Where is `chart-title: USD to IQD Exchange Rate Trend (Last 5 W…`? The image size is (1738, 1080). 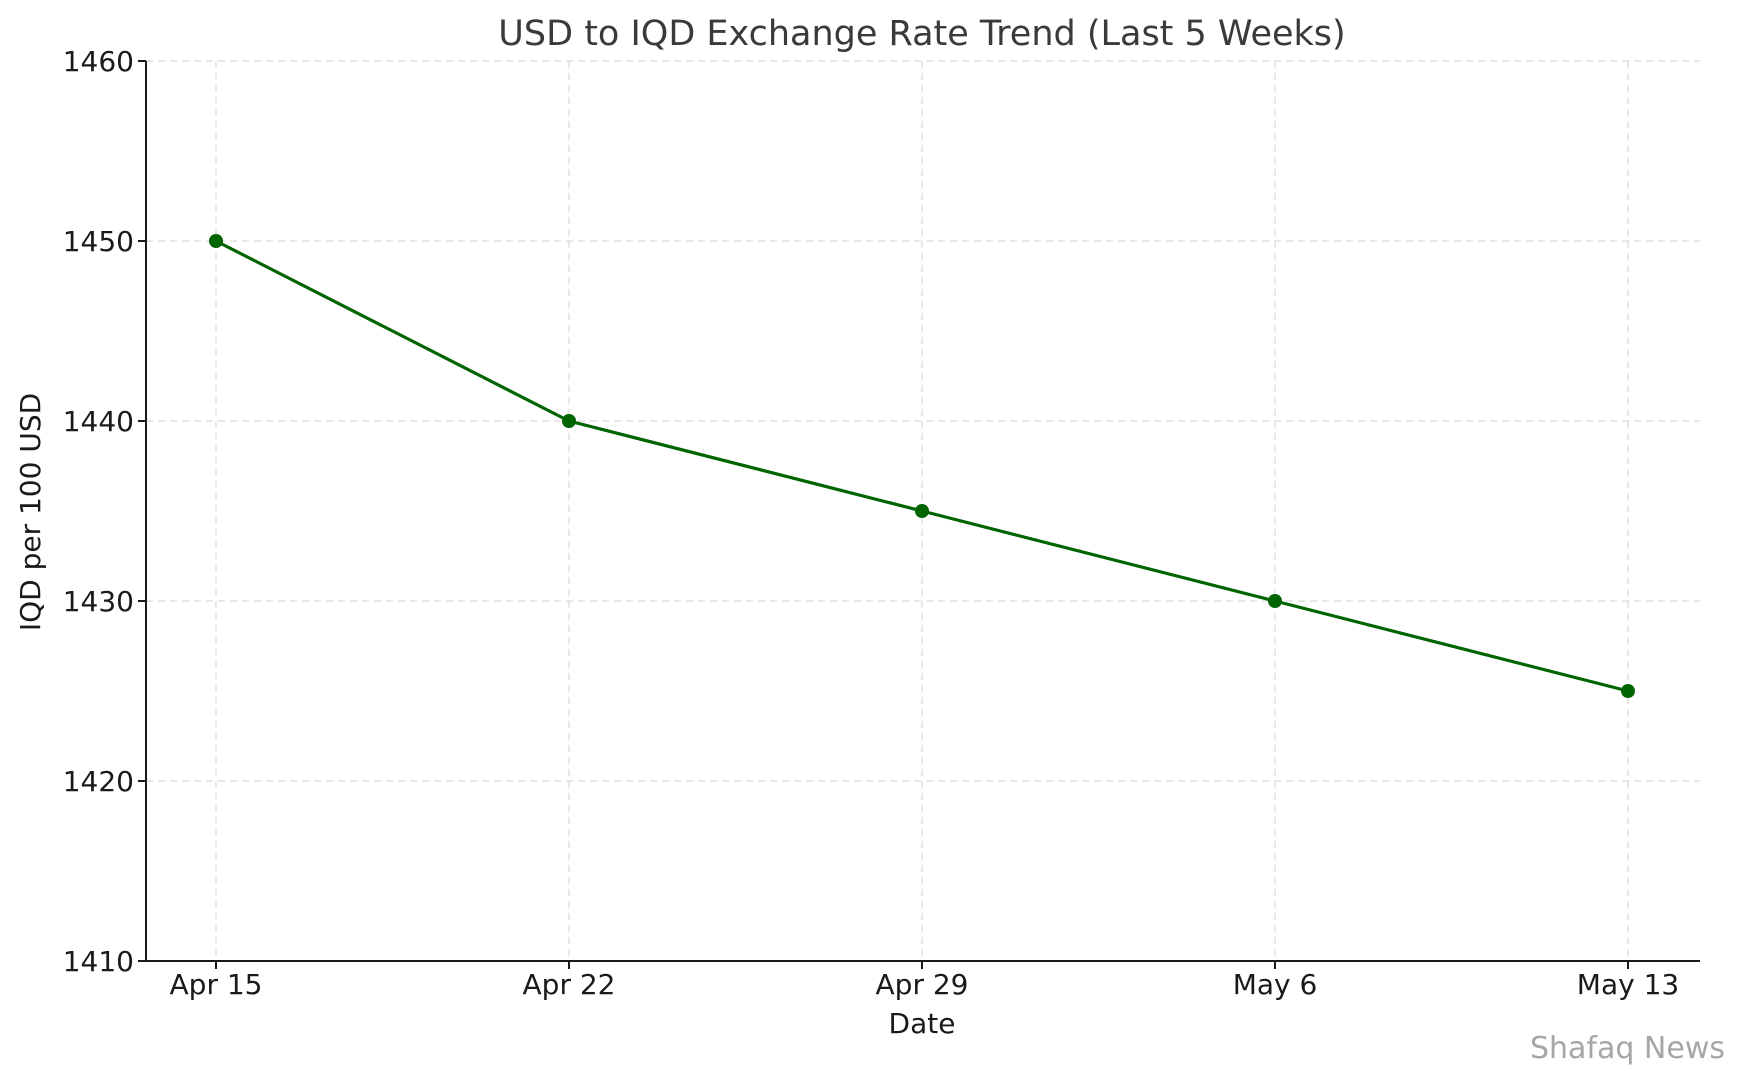 chart-title: USD to IQD Exchange Rate Trend (Last 5 W… is located at coordinates (921, 34).